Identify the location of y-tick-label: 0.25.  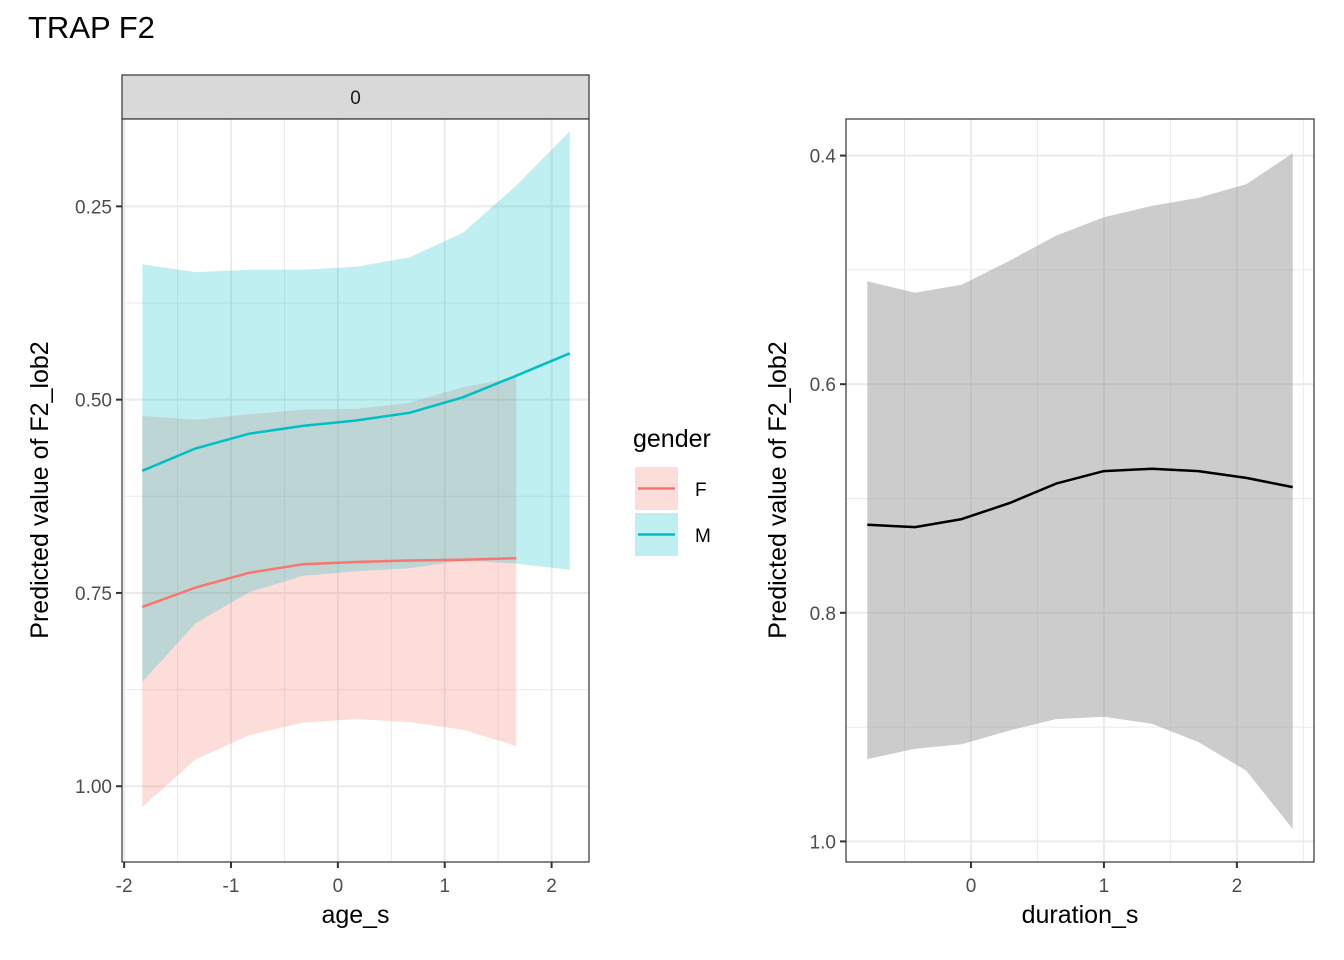
(93, 207).